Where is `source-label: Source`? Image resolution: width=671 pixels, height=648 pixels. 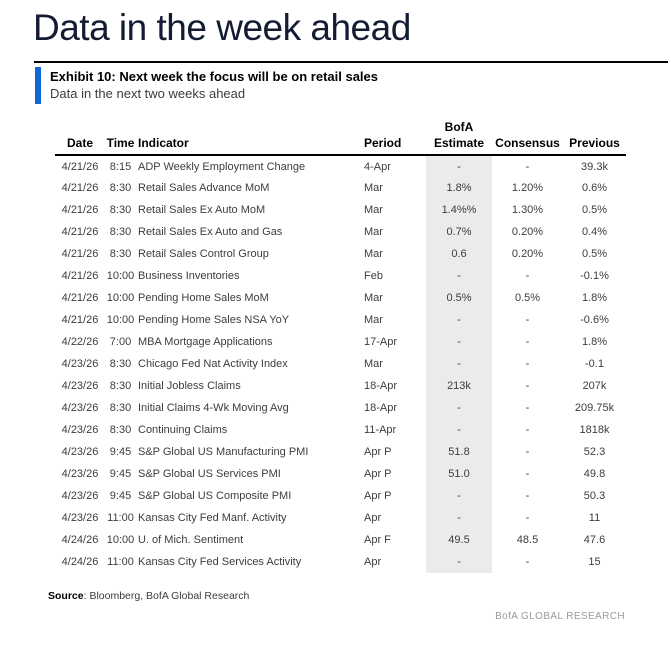
source-label: Source is located at coordinates (66, 596).